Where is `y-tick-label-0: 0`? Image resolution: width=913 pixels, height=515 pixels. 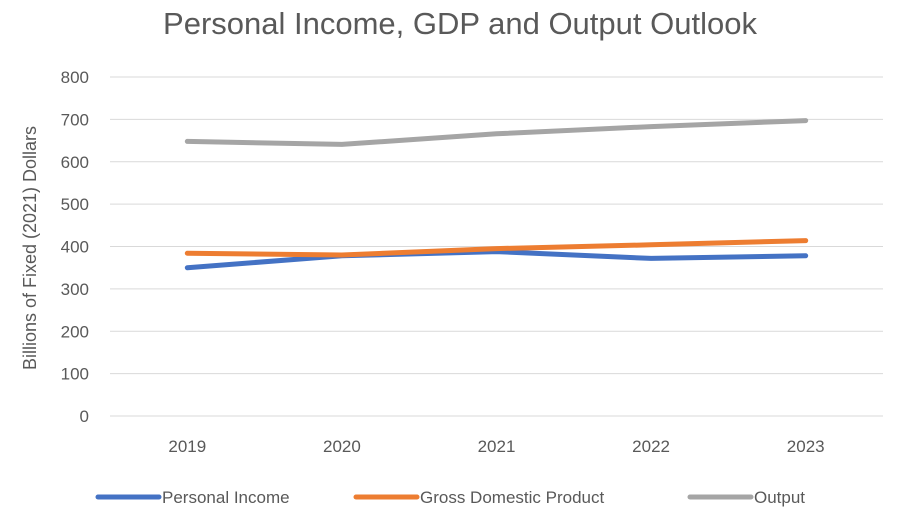 y-tick-label-0: 0 is located at coordinates (84, 416).